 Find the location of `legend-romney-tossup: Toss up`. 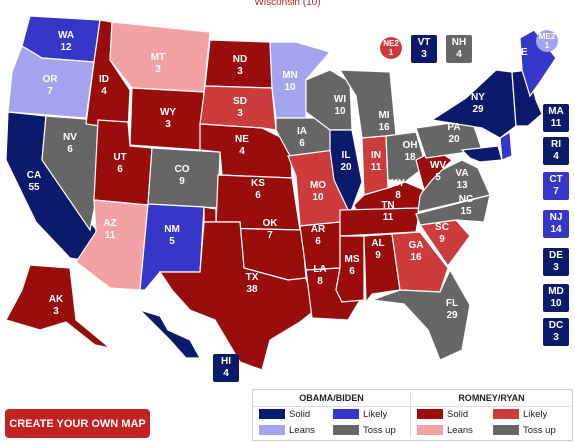

legend-romney-tossup: Toss up is located at coordinates (524, 431).